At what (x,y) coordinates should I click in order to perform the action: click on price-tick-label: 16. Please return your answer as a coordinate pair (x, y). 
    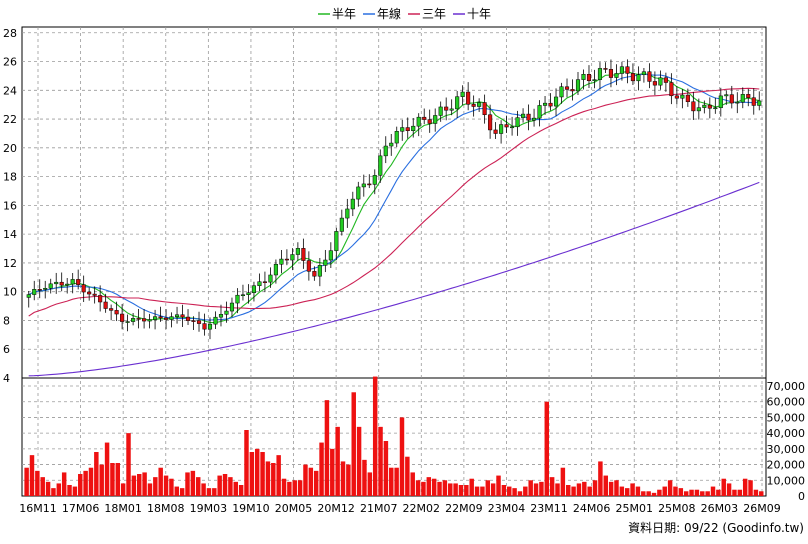
    Looking at the image, I should click on (10, 205).